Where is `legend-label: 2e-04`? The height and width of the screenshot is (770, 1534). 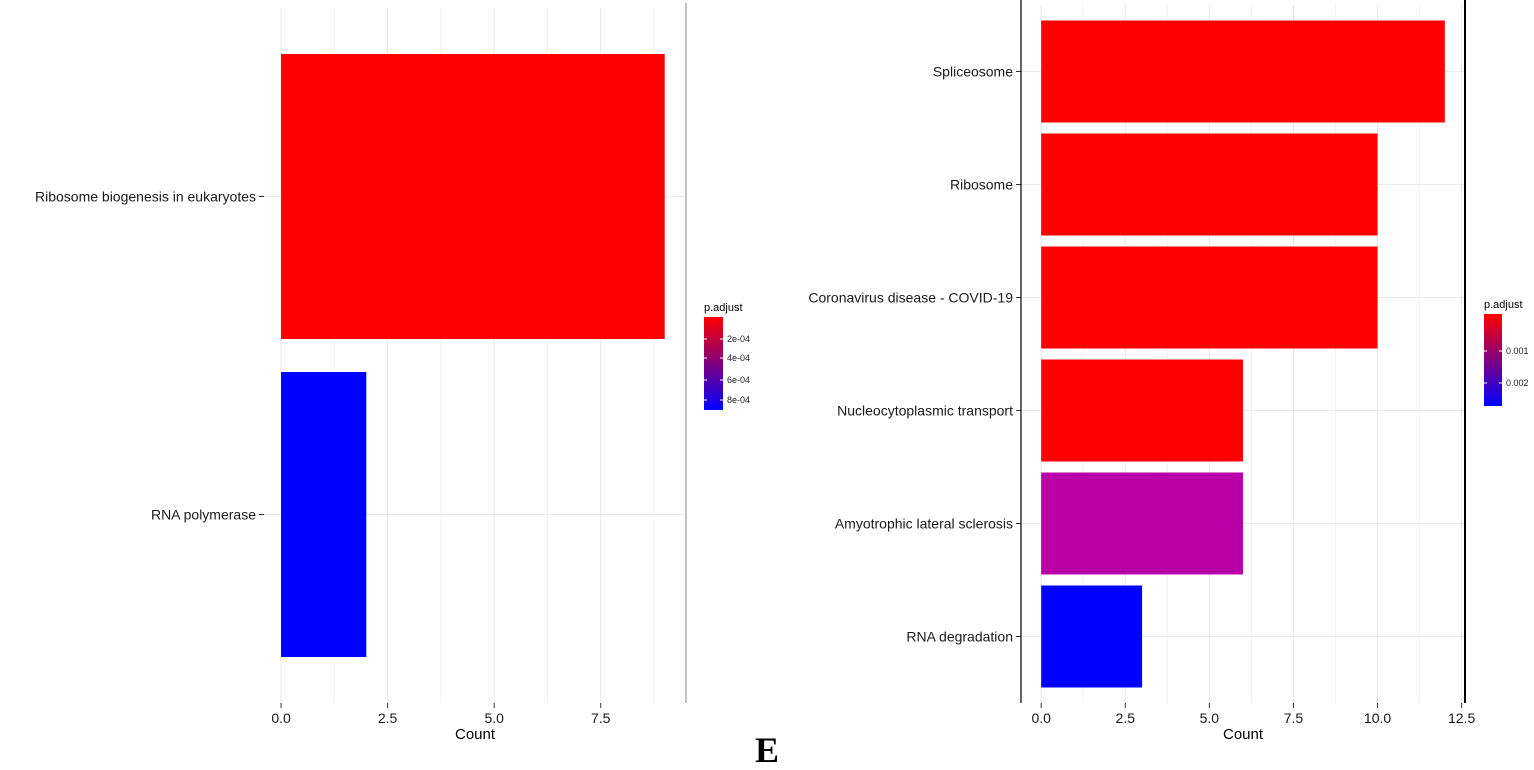
legend-label: 2e-04 is located at coordinates (738, 339).